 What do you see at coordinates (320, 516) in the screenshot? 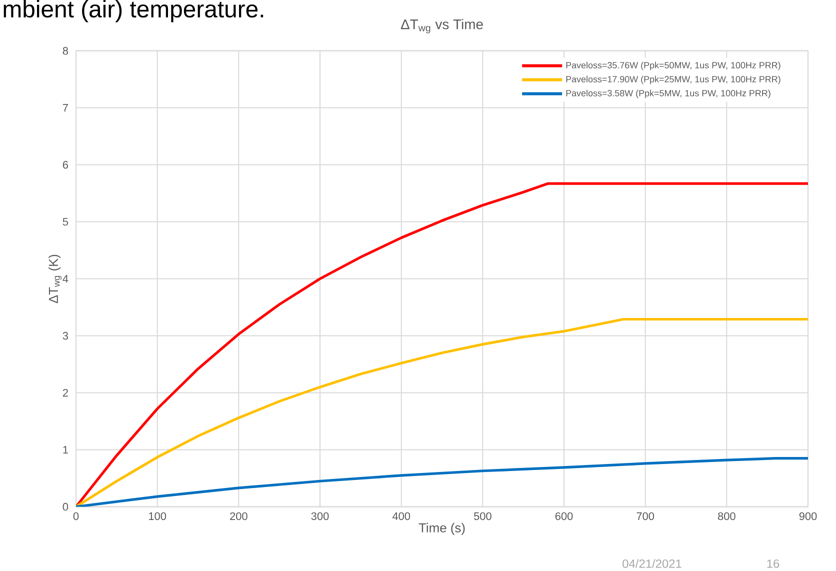
I see `x-tick-label: 300` at bounding box center [320, 516].